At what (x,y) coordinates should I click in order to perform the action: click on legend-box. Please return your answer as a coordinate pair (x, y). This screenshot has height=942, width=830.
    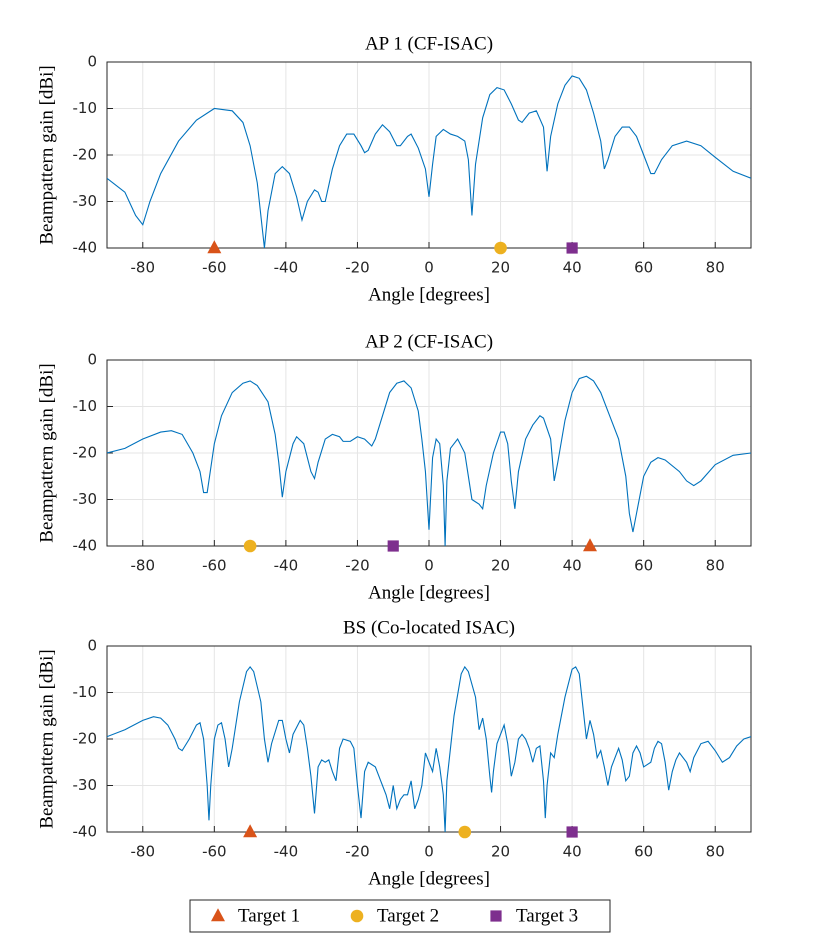
    Looking at the image, I should click on (400, 916).